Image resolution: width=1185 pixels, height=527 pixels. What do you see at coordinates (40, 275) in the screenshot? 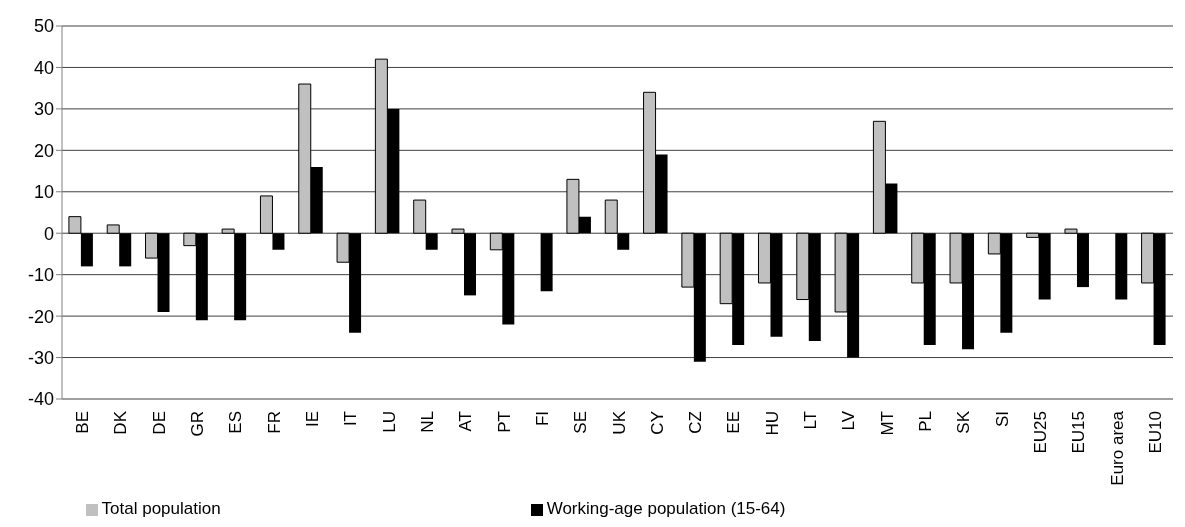
I see `y-tick-label: -10` at bounding box center [40, 275].